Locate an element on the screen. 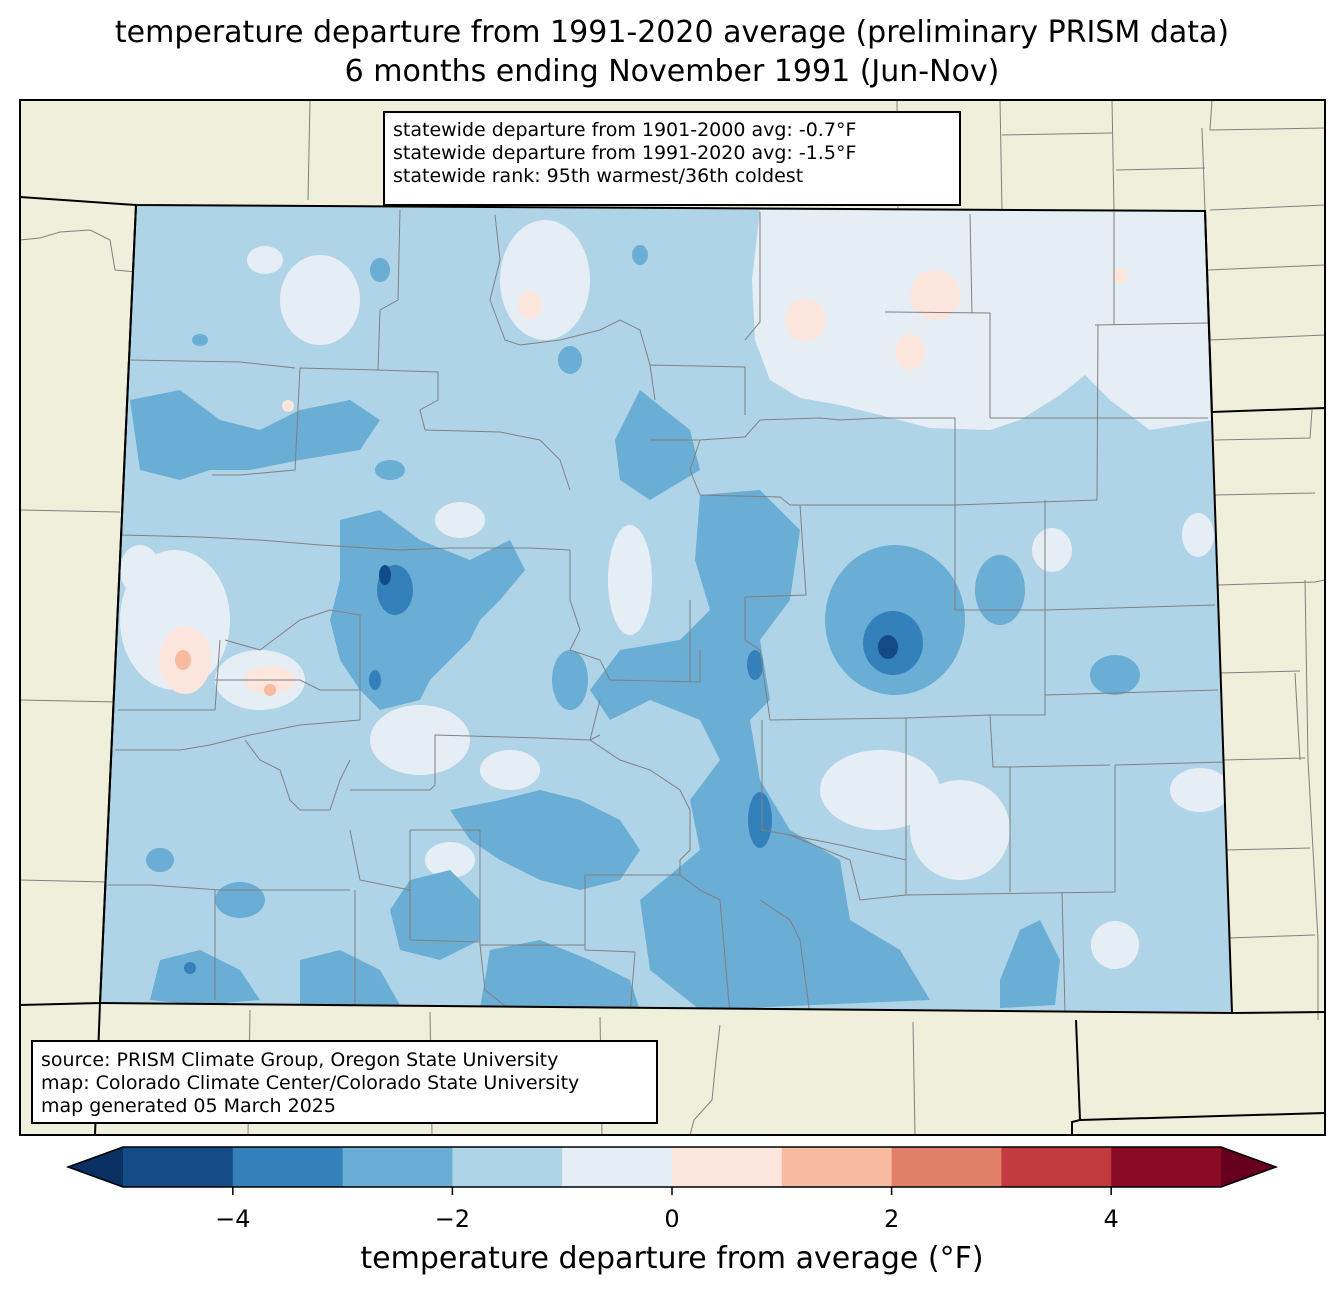 The height and width of the screenshot is (1299, 1344). map-subtitle: 6 months ending November 1991 (Jun-Nov) is located at coordinates (672, 71).